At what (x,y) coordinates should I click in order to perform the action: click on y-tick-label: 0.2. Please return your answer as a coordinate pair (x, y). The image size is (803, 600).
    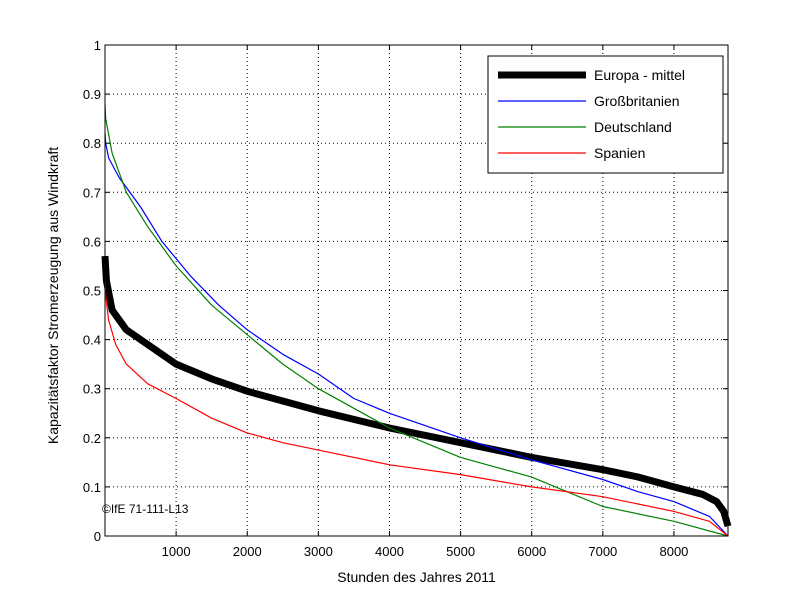
    Looking at the image, I should click on (92, 438).